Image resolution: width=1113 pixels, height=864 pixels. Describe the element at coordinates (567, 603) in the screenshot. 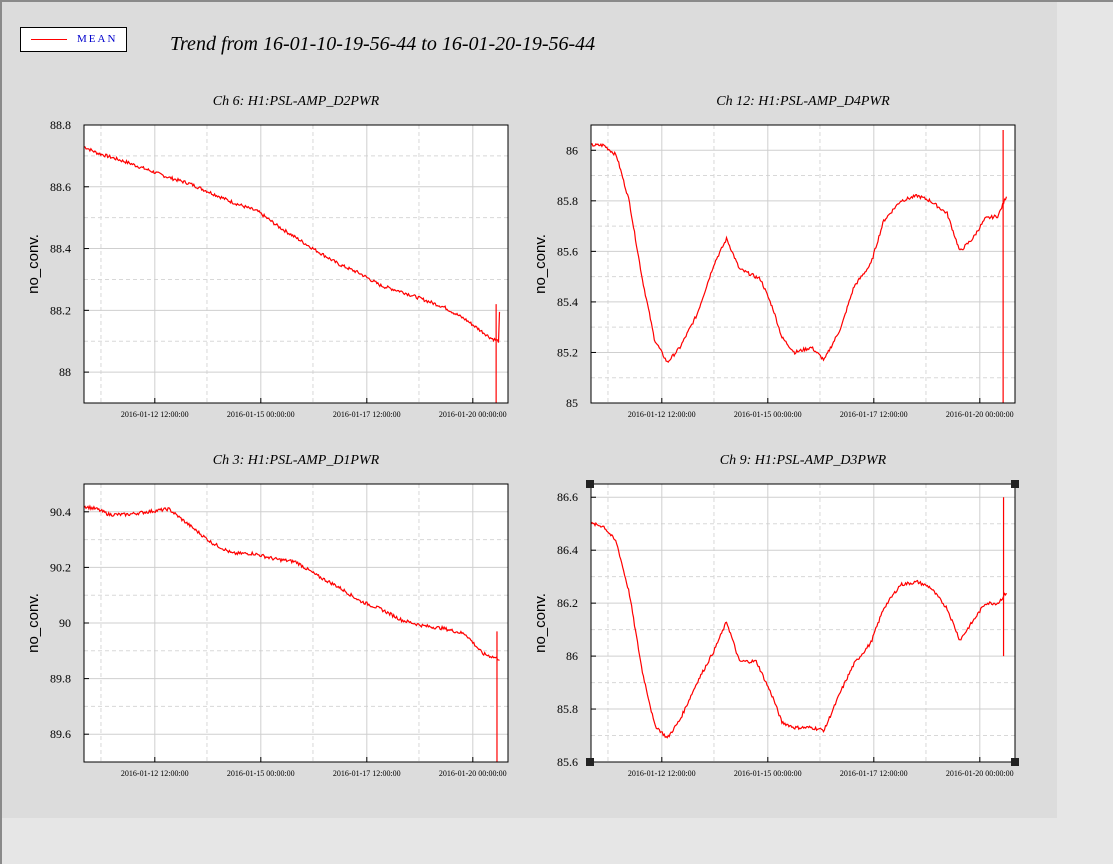

I see `y-tick-label: 86.2` at that location.